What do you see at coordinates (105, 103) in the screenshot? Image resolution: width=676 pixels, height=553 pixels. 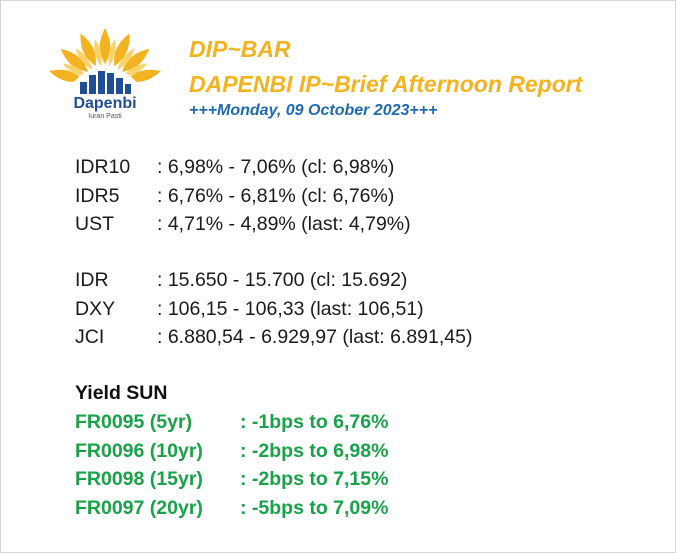 I see `logo-name: Dapenbi` at bounding box center [105, 103].